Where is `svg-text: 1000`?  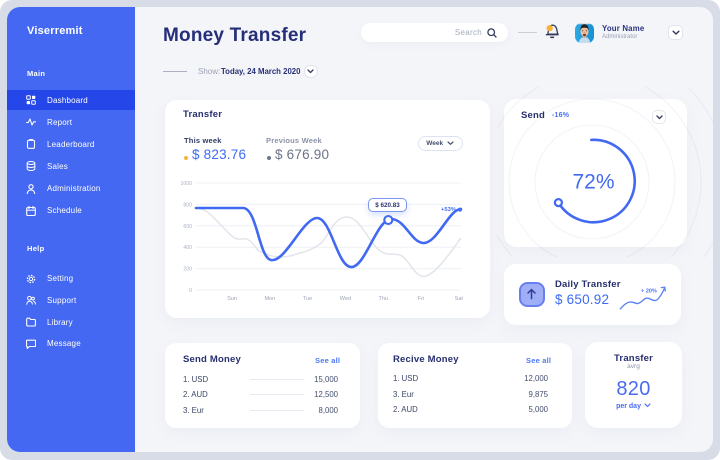
svg-text: 1000 is located at coordinates (186, 184).